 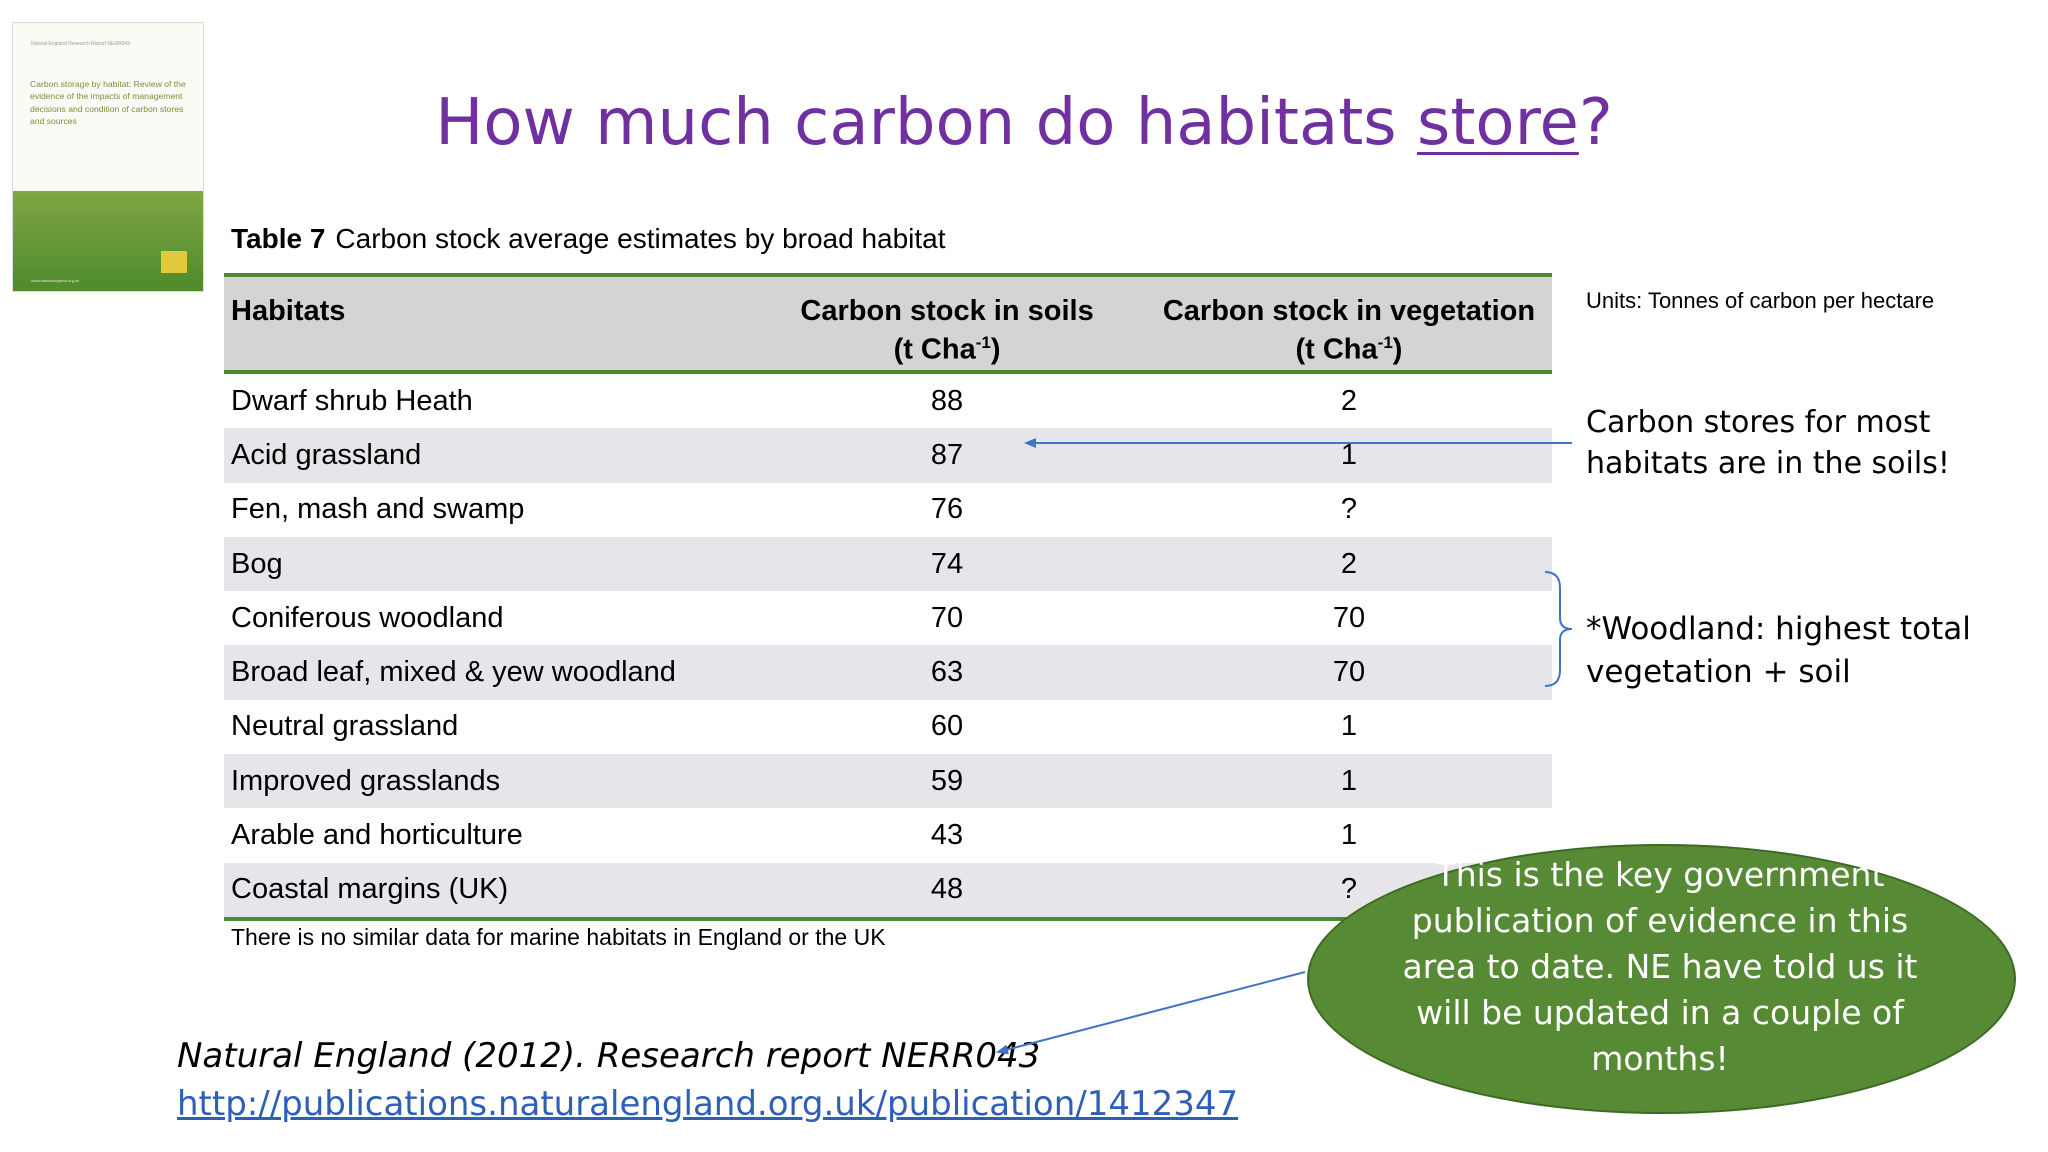 What do you see at coordinates (947, 889) in the screenshot?
I see `cell-soils: 48` at bounding box center [947, 889].